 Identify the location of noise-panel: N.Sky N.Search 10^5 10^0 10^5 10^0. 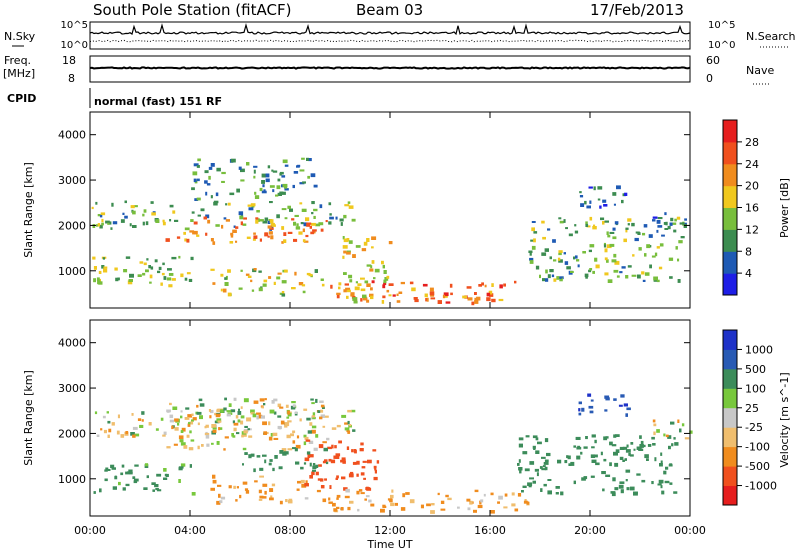
(400, 35).